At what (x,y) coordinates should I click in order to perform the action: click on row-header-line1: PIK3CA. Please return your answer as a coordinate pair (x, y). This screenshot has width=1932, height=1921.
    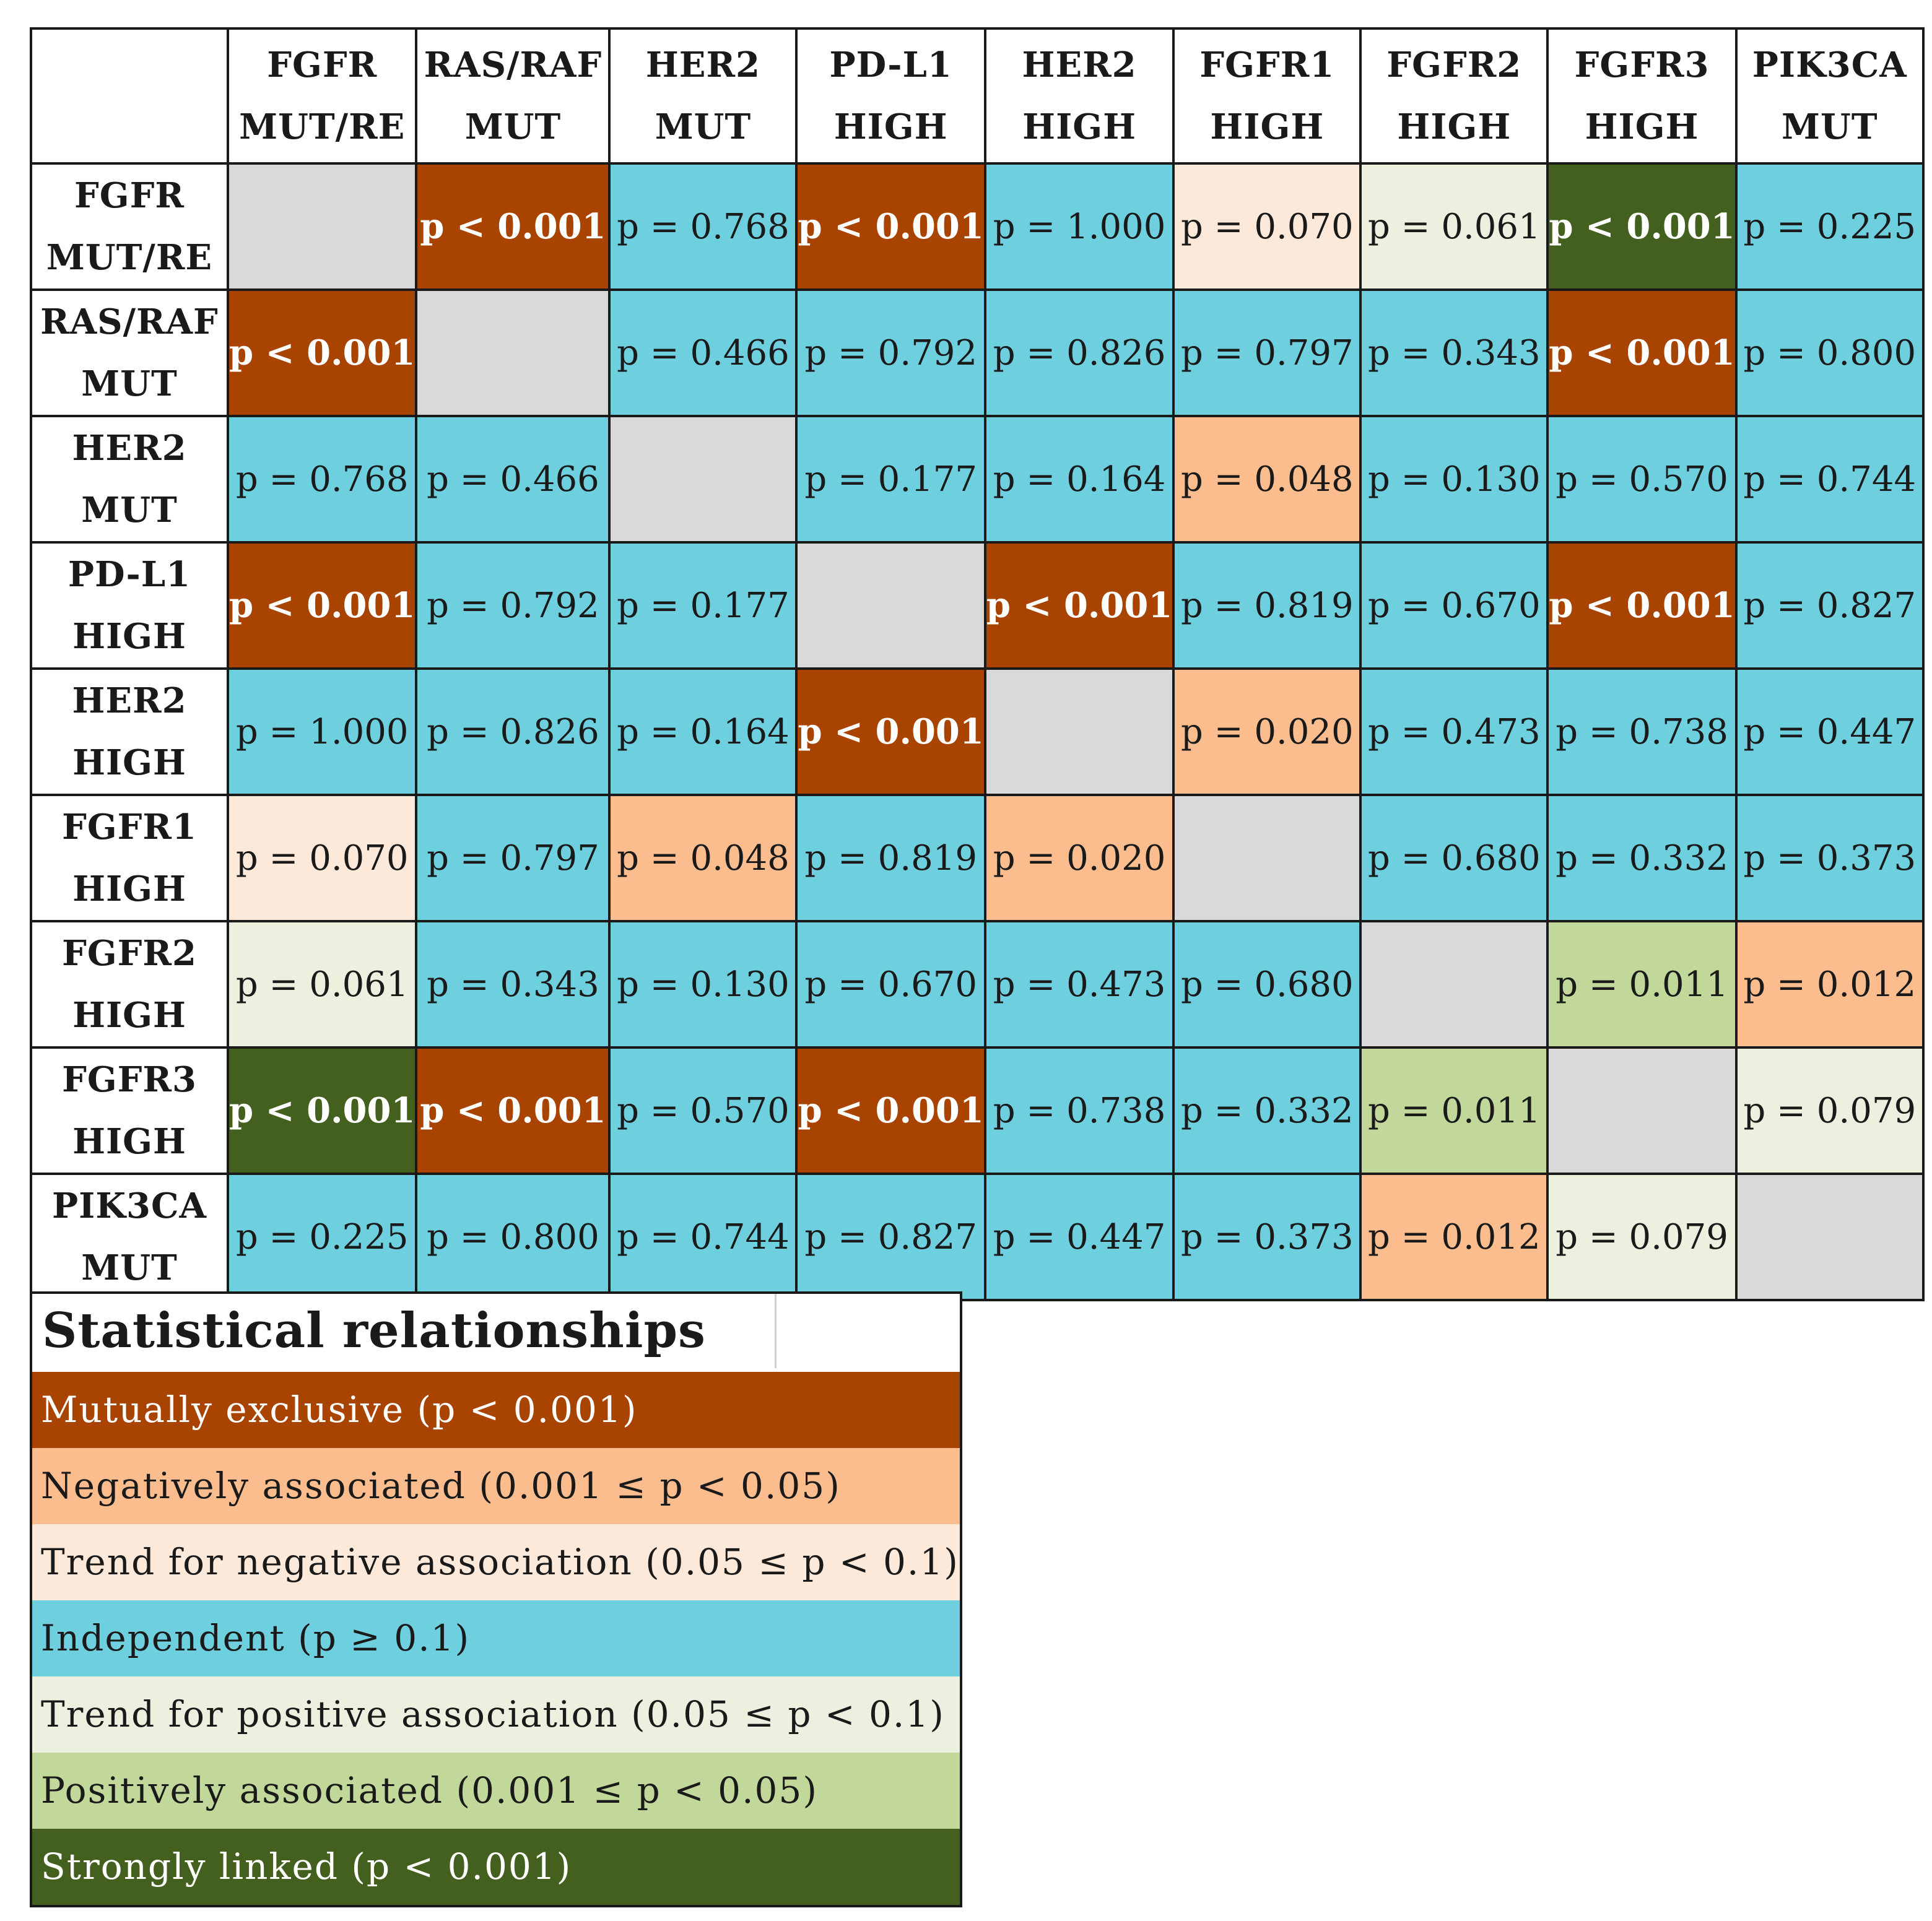
    Looking at the image, I should click on (129, 1206).